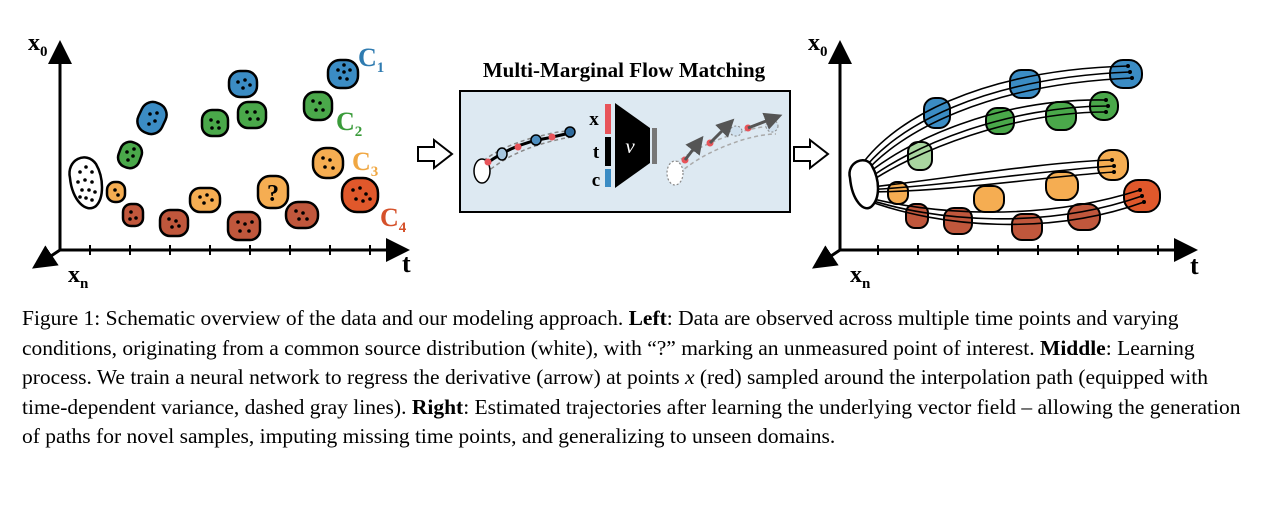  I want to click on input-label-x: x, so click(594, 119).